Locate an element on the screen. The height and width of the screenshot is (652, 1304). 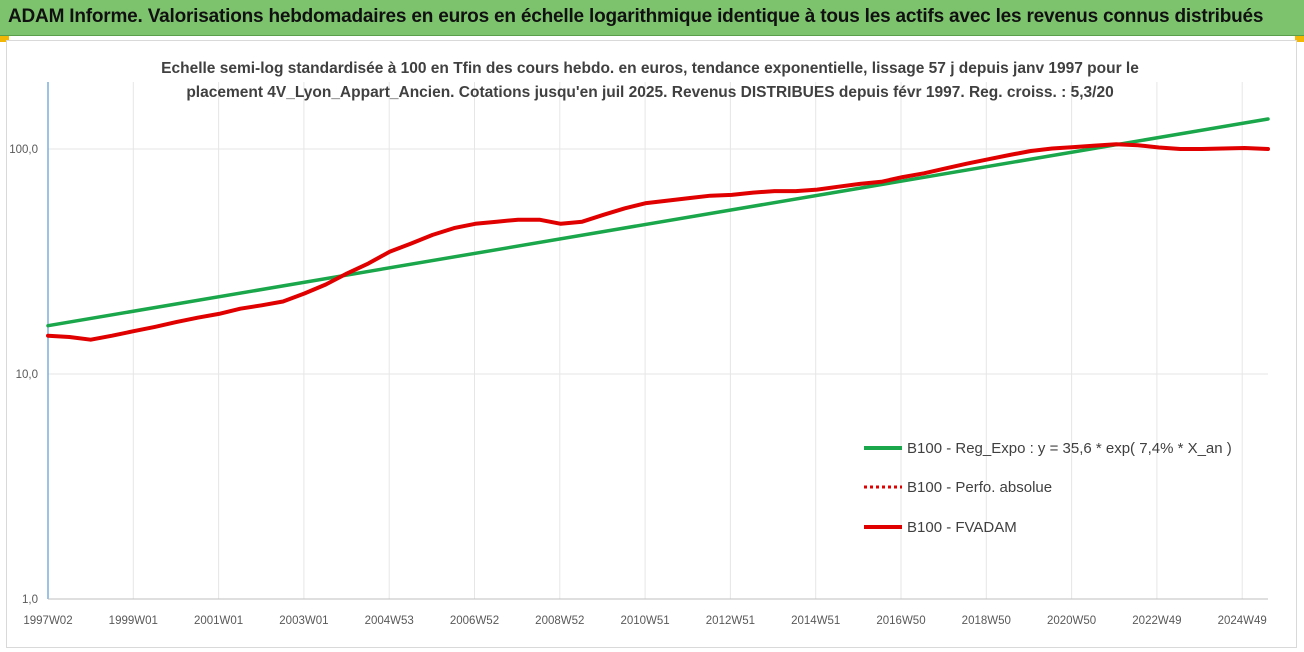
legend-label: B100 - Perfo. absolue is located at coordinates (979, 487).